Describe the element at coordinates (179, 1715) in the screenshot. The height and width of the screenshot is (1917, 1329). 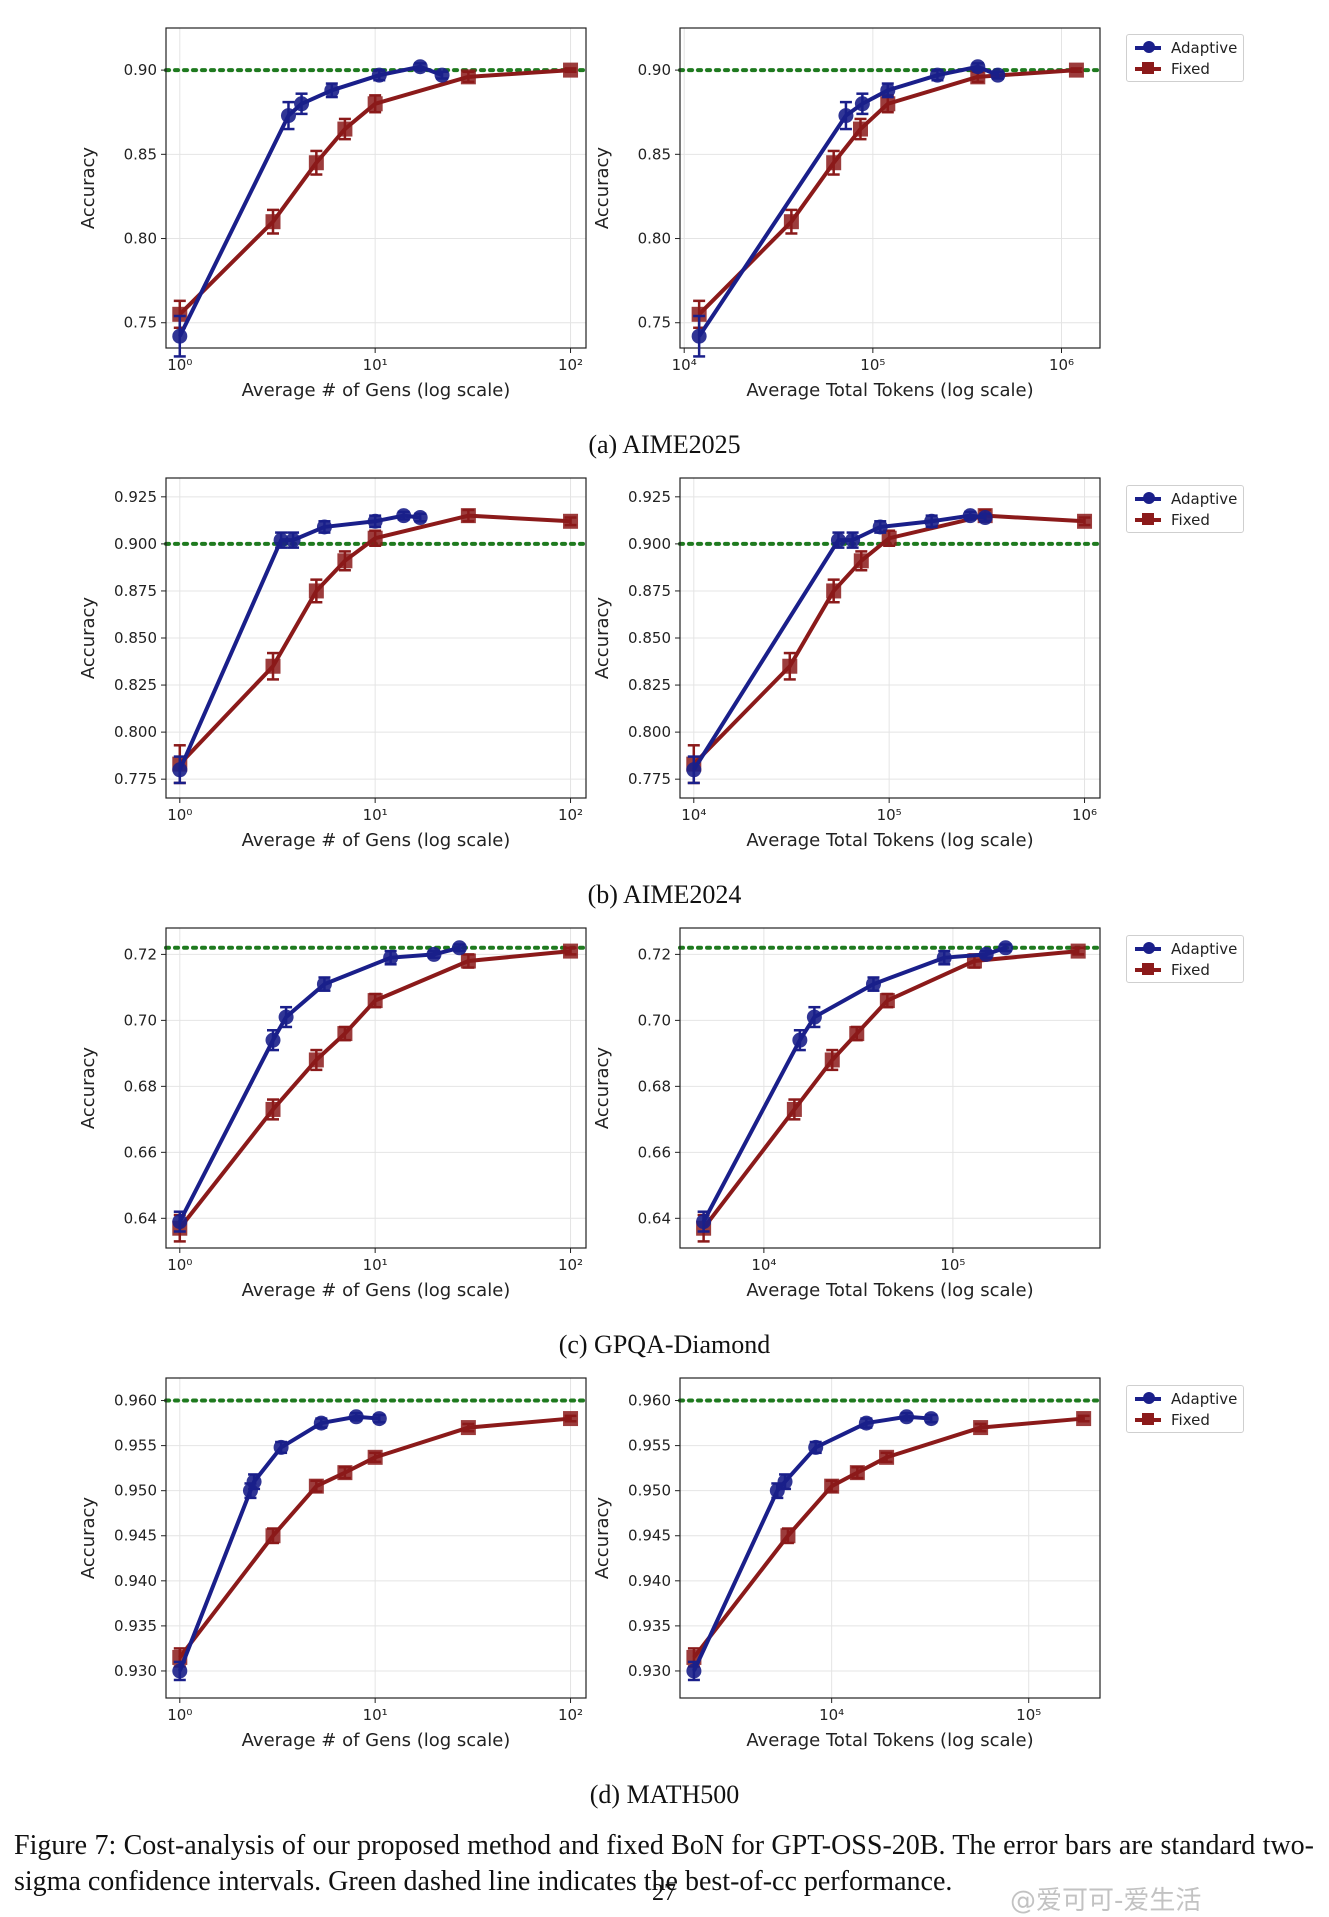
I see `x-tick-label: 10⁰` at that location.